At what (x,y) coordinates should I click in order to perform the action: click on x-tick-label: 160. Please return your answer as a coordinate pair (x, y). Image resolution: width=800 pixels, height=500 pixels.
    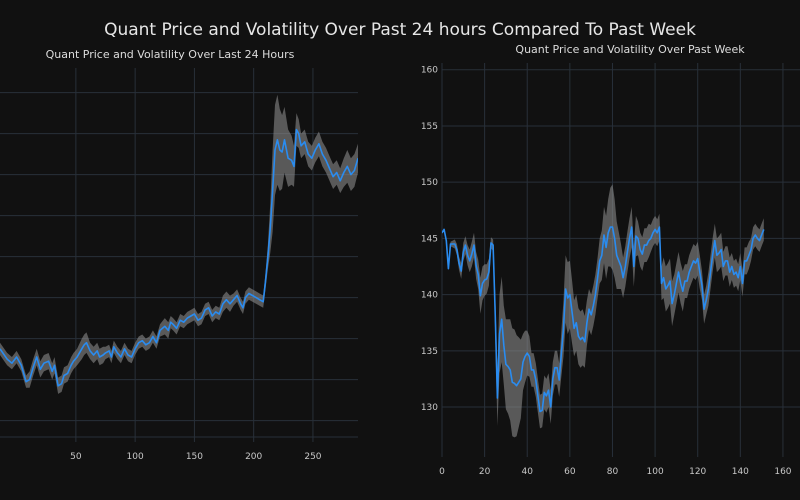
    Looking at the image, I should click on (782, 472).